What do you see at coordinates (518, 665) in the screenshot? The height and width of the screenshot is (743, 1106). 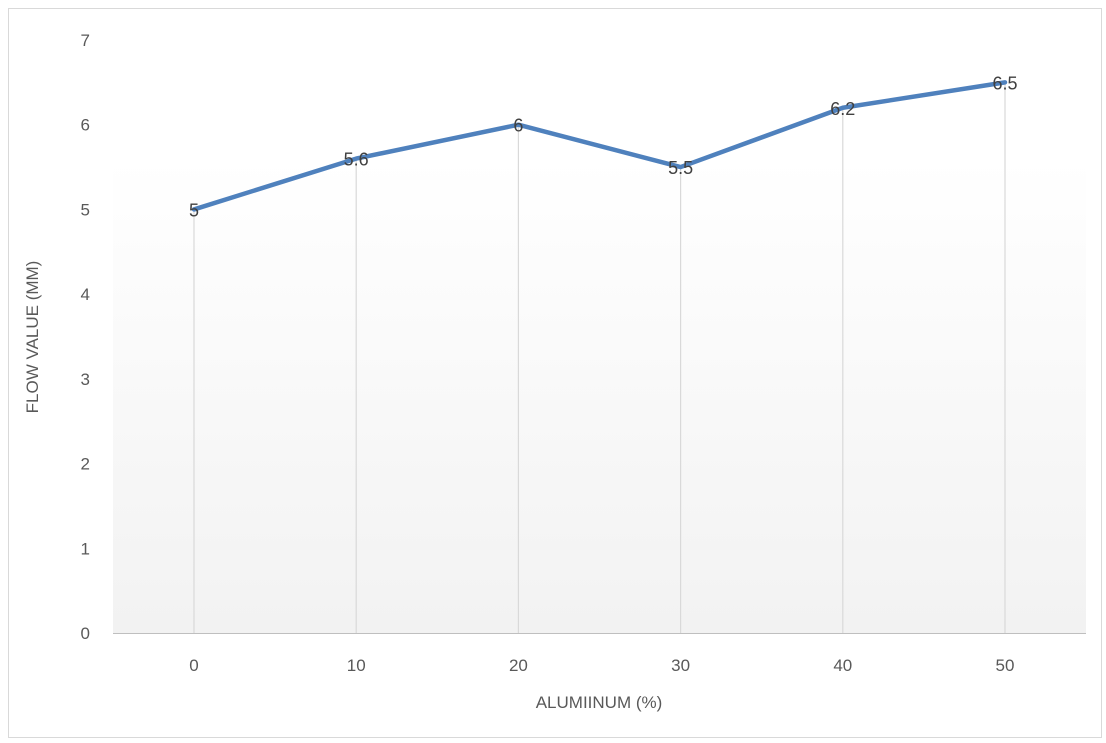 I see `x-tick-label: 20` at bounding box center [518, 665].